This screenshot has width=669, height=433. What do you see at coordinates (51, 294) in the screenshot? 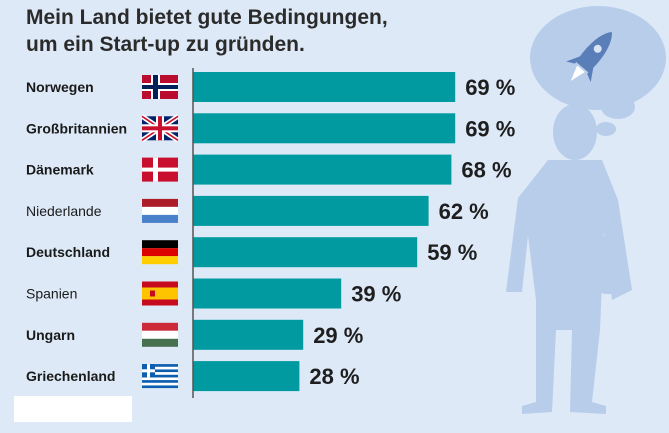
I see `category-label: Spanien` at bounding box center [51, 294].